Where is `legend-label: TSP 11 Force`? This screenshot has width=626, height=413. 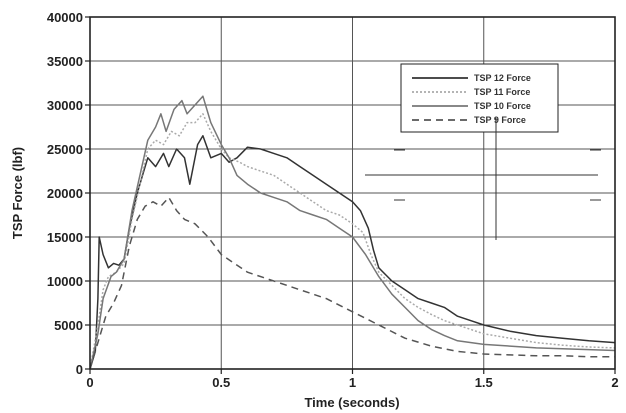 legend-label: TSP 11 Force is located at coordinates (502, 92).